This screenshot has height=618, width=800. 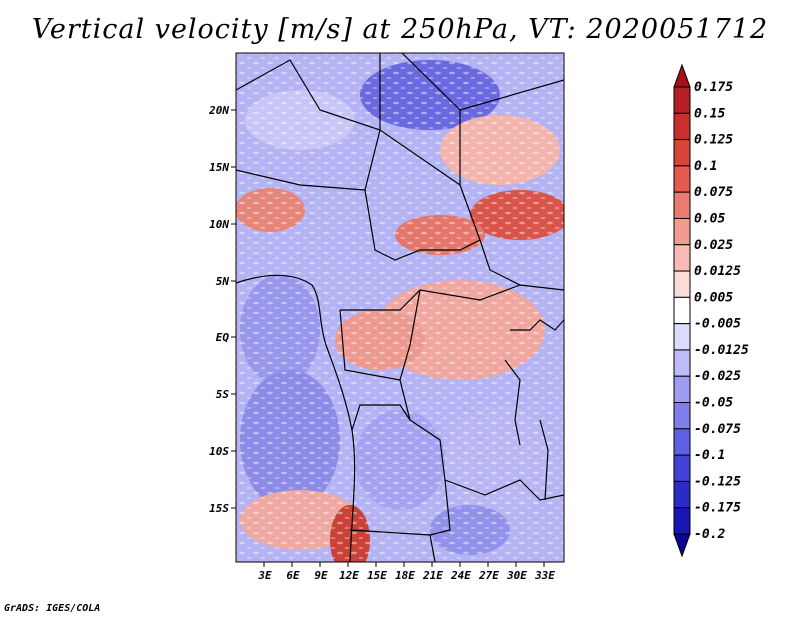 What do you see at coordinates (218, 110) in the screenshot?
I see `lat-label: 20N` at bounding box center [218, 110].